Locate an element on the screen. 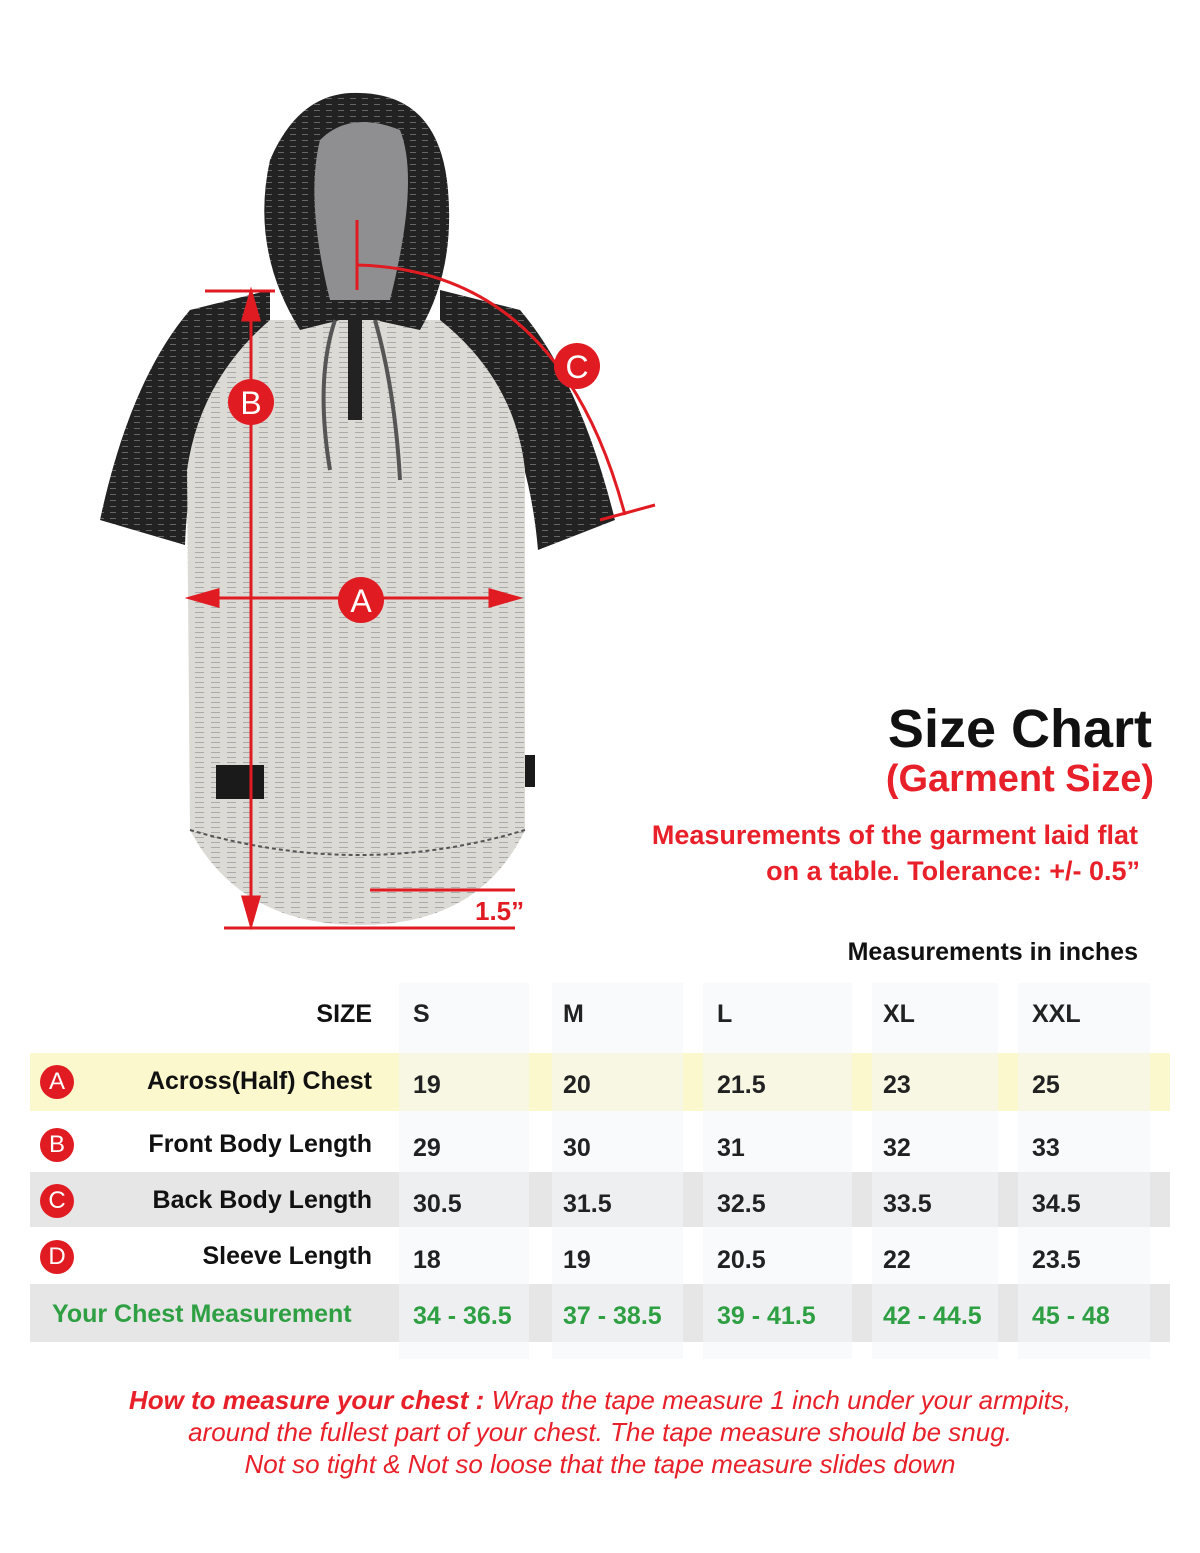 The height and width of the screenshot is (1553, 1200). table-cell: 31.5 is located at coordinates (587, 1204).